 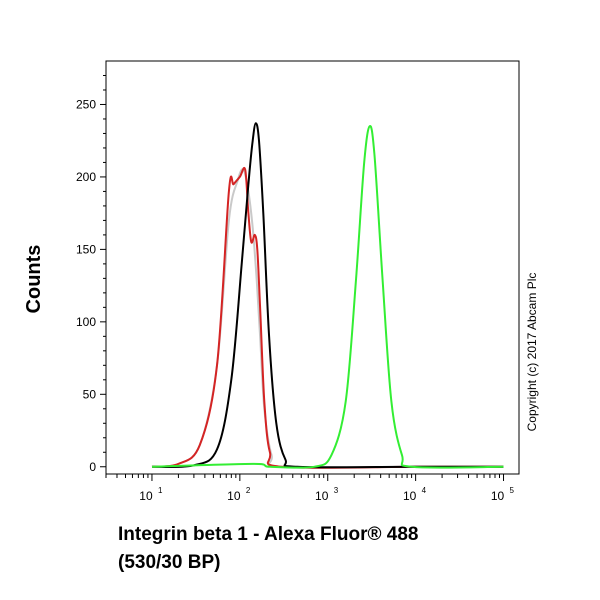 I want to click on y-tick-label: 0, so click(x=92, y=467).